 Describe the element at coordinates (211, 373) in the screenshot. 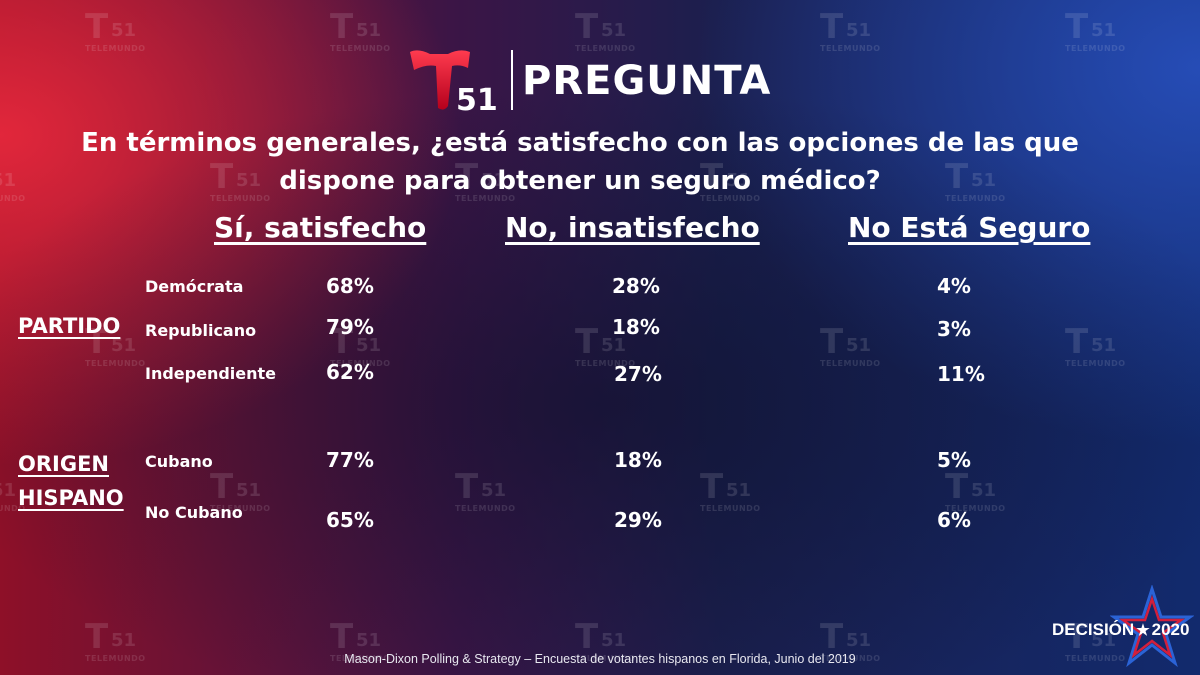

I see `row-label-independiente: Independiente` at that location.